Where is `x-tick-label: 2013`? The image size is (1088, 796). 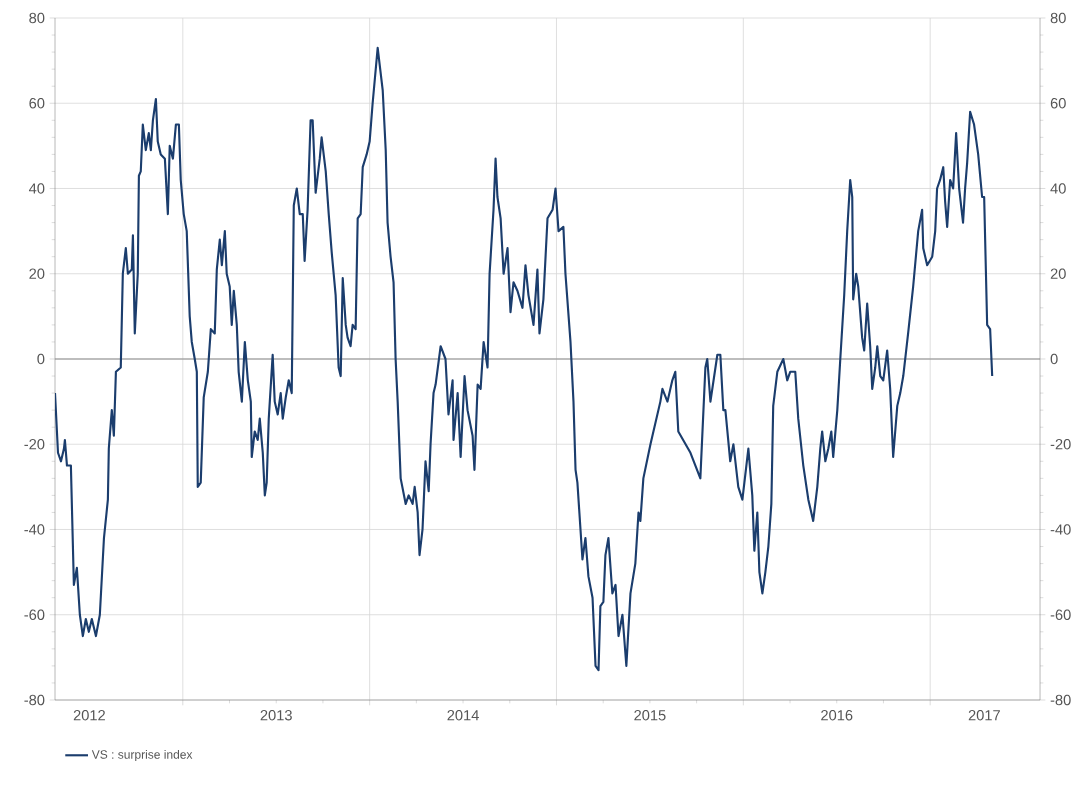
x-tick-label: 2013 is located at coordinates (276, 715).